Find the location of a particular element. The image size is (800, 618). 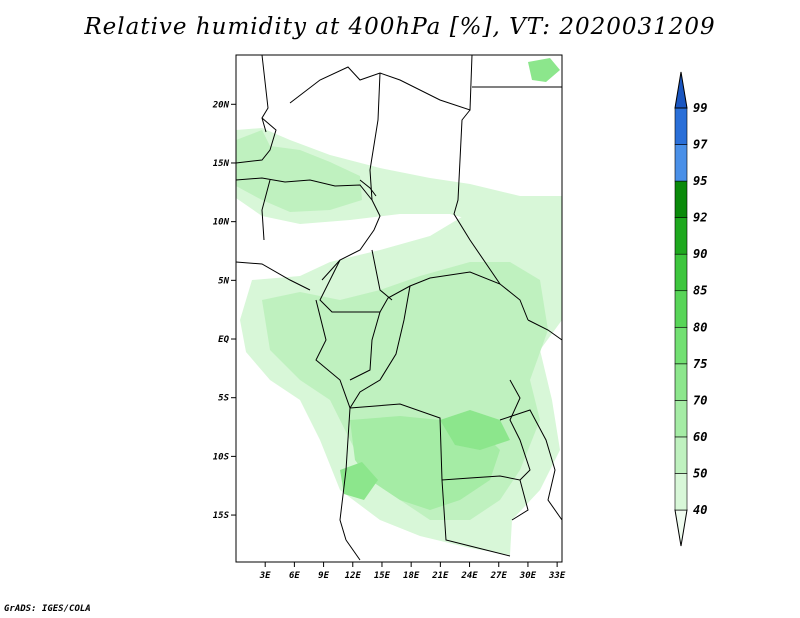

lat-tick-label: 20N is located at coordinates (221, 105).